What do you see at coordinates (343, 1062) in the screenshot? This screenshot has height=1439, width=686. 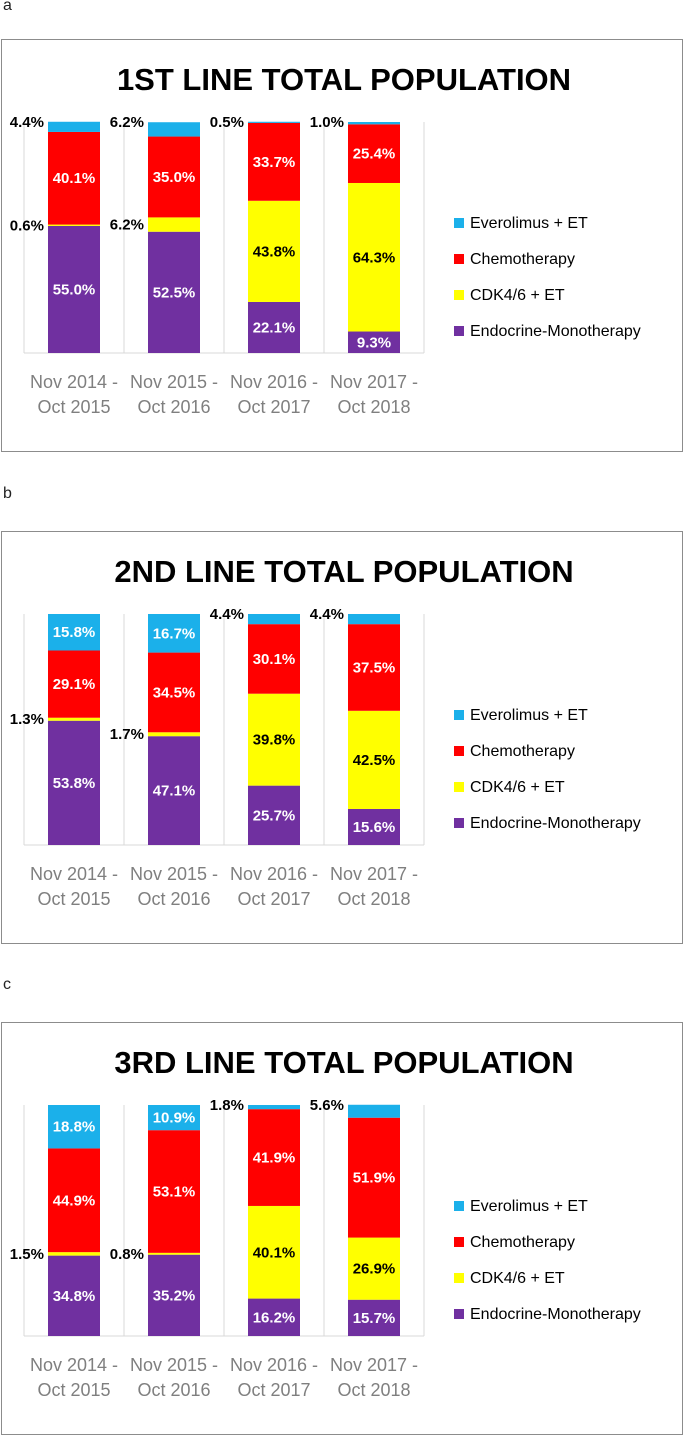 I see `chart-title: 3RD LINE TOTAL POPULATION` at bounding box center [343, 1062].